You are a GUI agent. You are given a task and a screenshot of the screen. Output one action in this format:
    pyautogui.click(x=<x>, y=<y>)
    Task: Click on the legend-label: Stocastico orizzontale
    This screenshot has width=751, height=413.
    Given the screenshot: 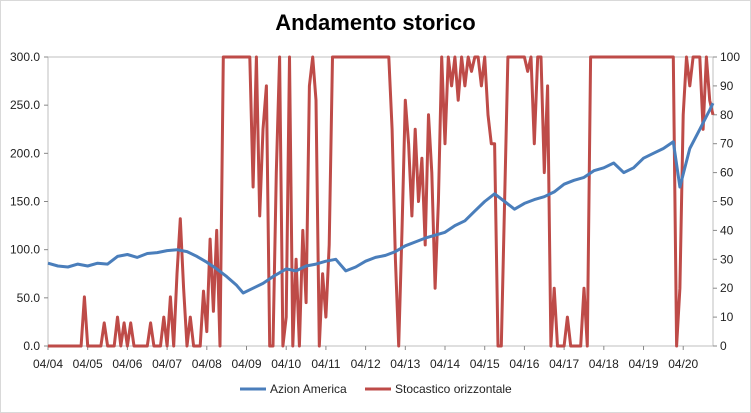 What is the action you would take?
    pyautogui.click(x=453, y=389)
    